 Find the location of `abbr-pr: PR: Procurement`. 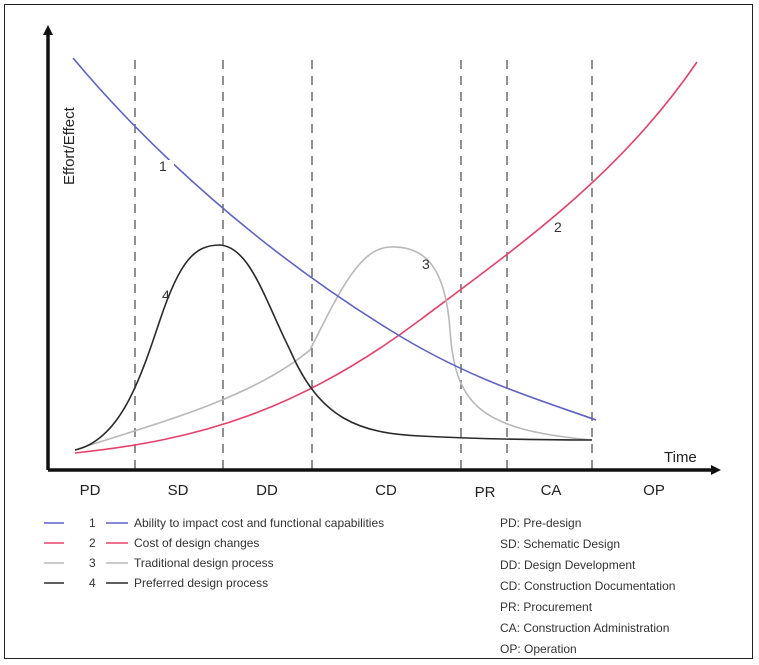

abbr-pr: PR: Procurement is located at coordinates (546, 607).